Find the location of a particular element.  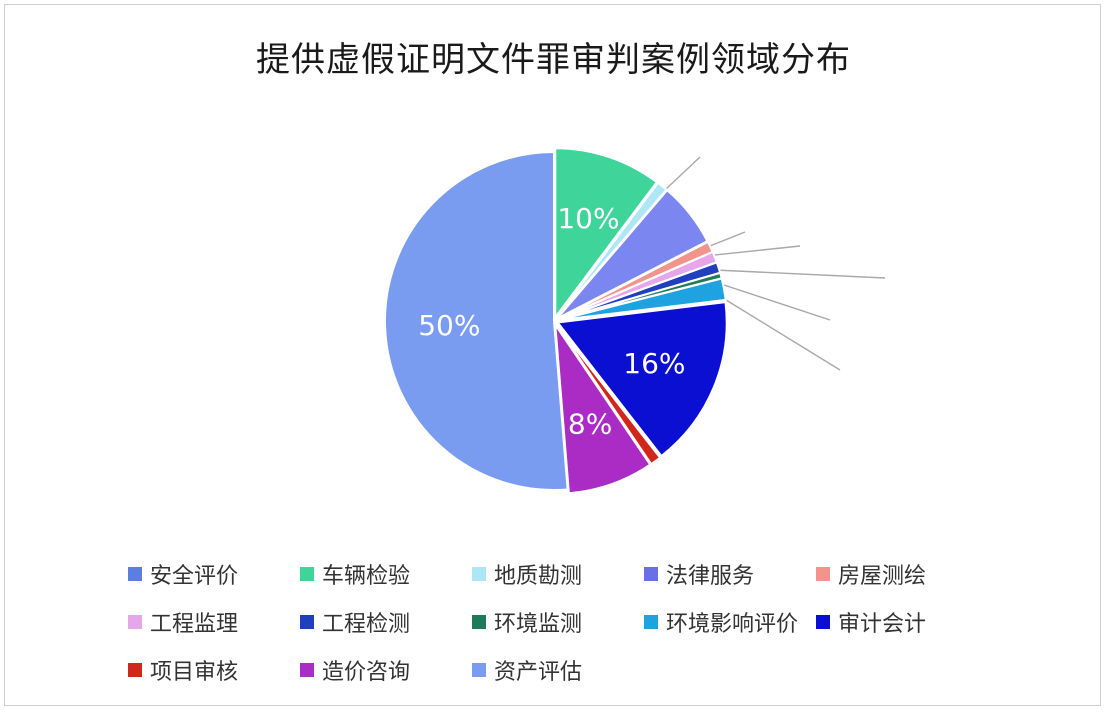

legend-item: 环境监测 is located at coordinates (527, 622).